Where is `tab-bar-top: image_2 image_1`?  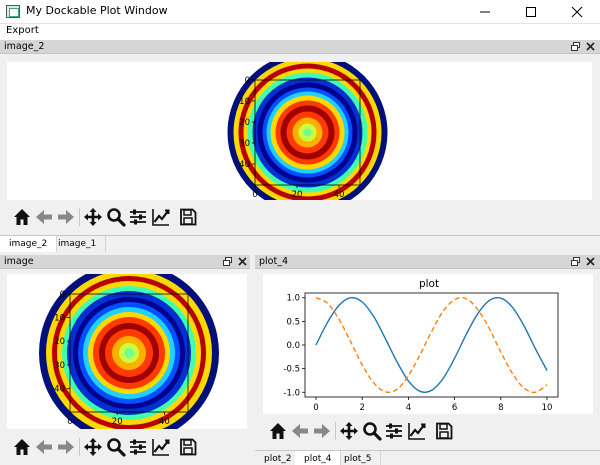 tab-bar-top: image_2 image_1 is located at coordinates (300, 243).